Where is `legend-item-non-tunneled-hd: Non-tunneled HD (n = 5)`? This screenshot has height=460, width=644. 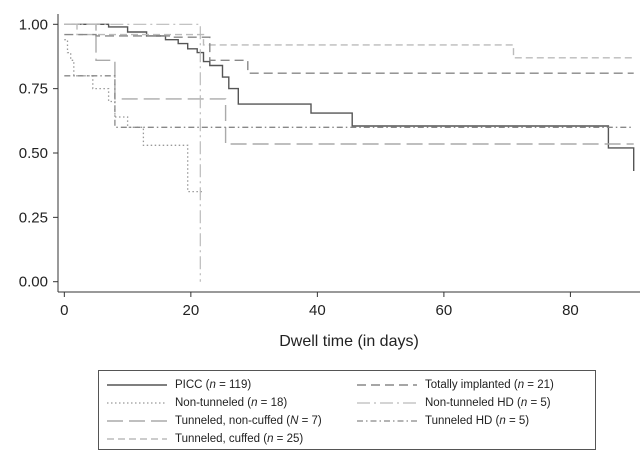 legend-item-non-tunneled-hd: Non-tunneled HD (n = 5) is located at coordinates (454, 403).